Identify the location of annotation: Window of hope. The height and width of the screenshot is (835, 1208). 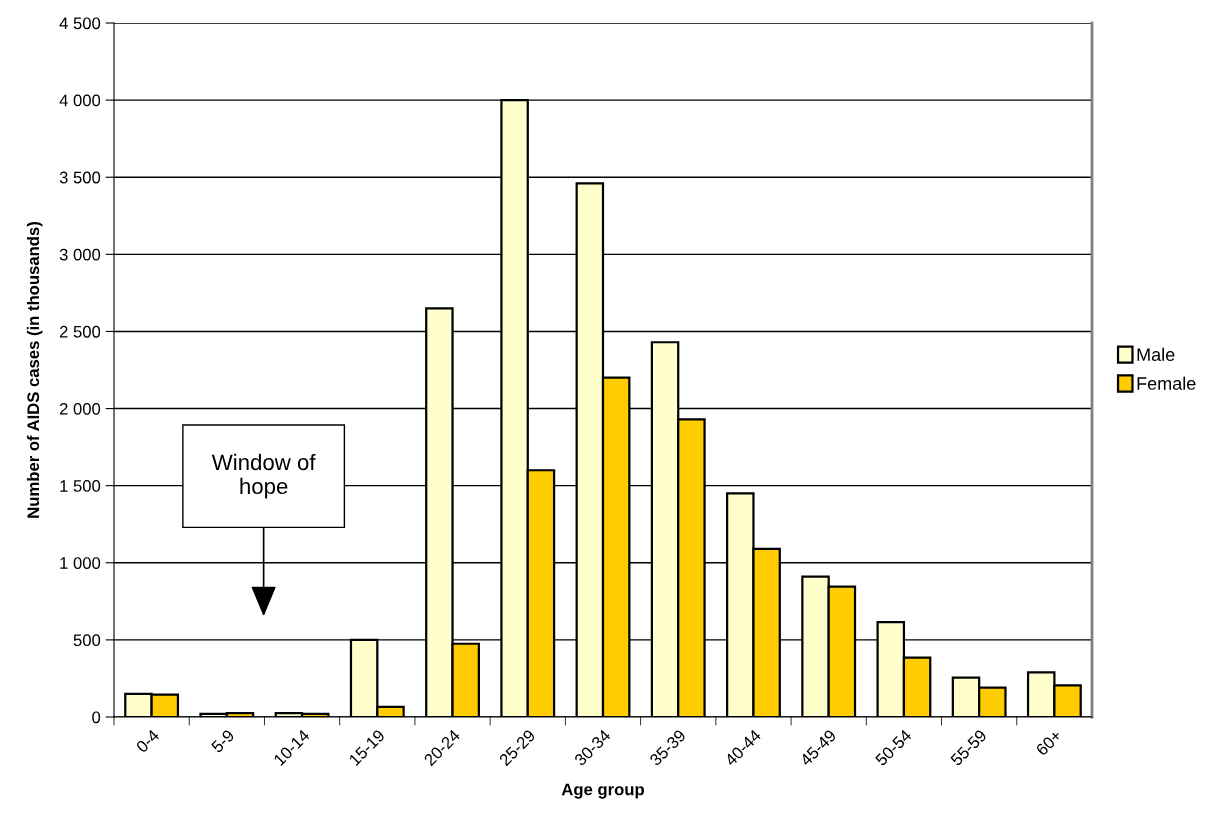
(263, 476).